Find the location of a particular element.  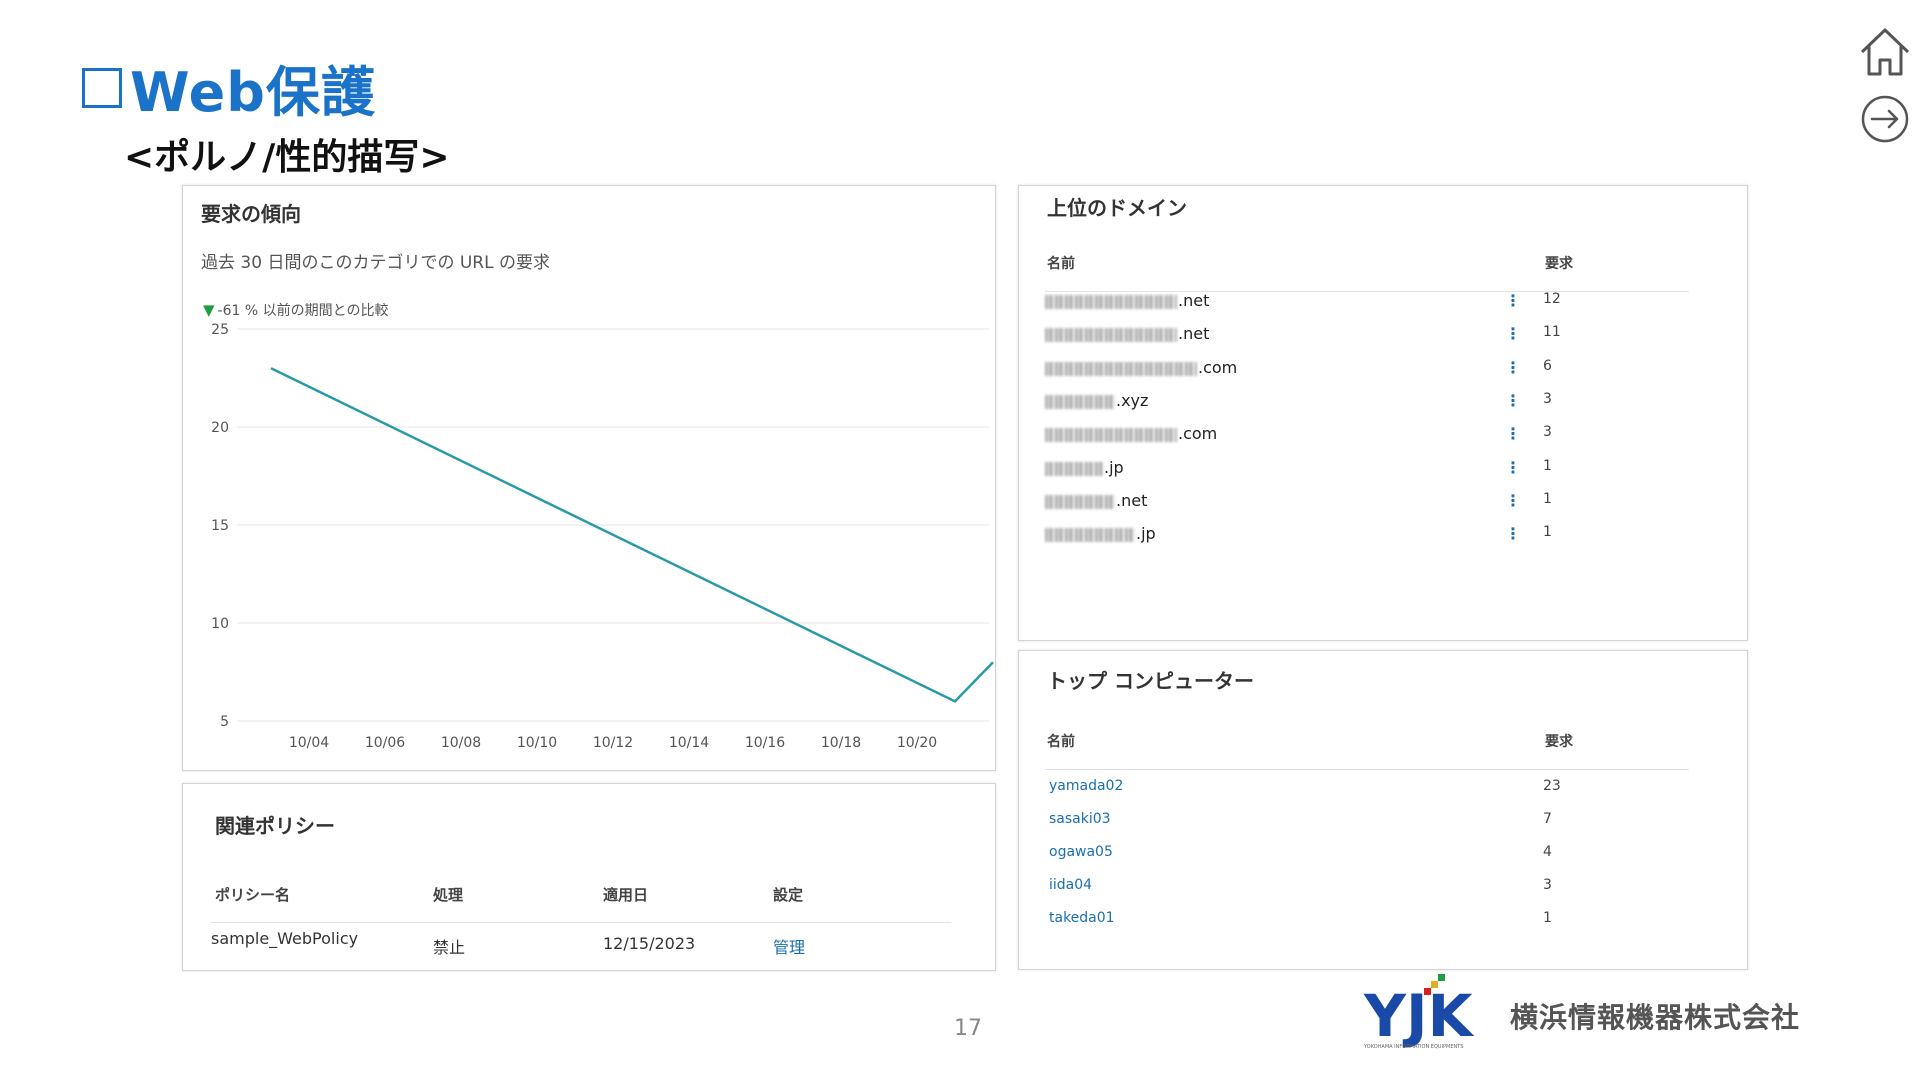

x-tick-label: 10/04 is located at coordinates (309, 743).